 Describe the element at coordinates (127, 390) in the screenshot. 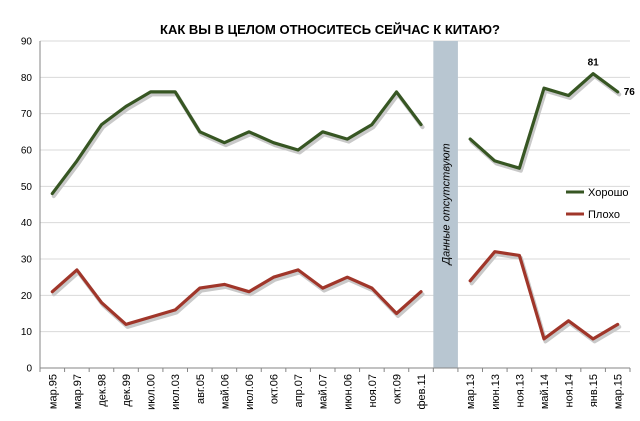

I see `x-tick-label: дек.99` at that location.